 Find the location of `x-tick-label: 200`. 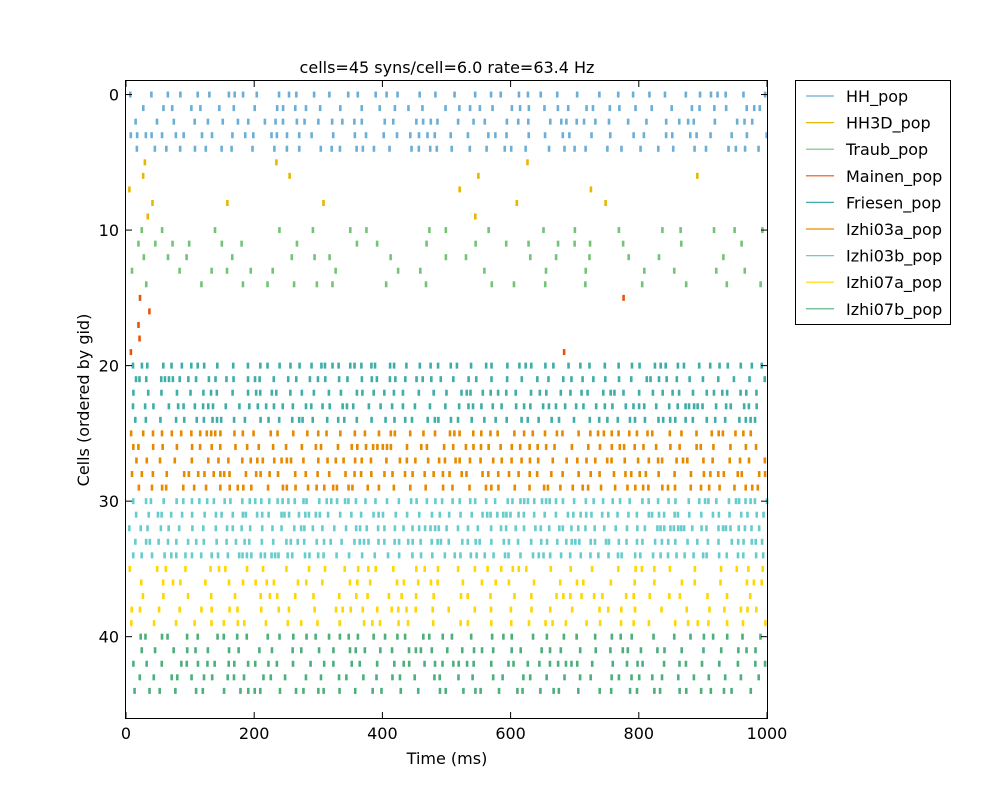

x-tick-label: 200 is located at coordinates (254, 733).